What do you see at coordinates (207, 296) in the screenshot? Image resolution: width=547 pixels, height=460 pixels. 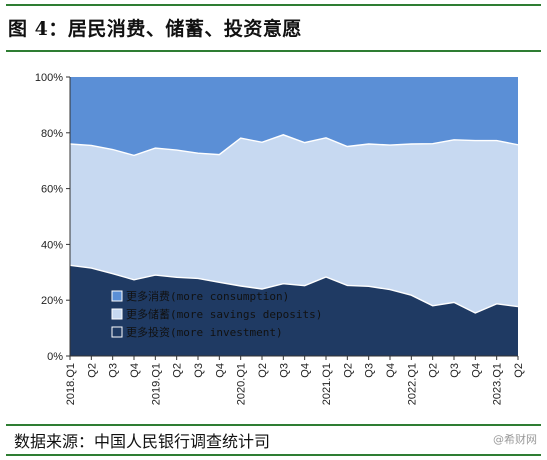 I see `legend-label-consumption: 更多消费(more consumption)` at bounding box center [207, 296].